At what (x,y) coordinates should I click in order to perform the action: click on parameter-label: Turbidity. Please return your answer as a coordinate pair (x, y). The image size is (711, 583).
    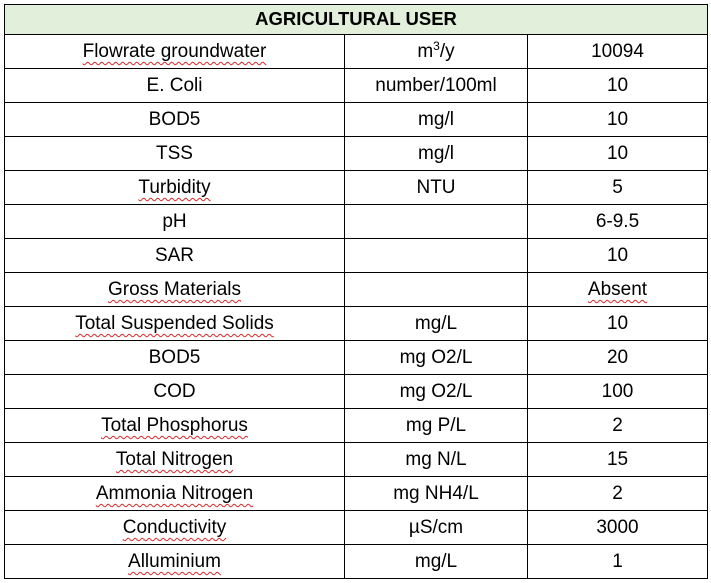
    Looking at the image, I should click on (174, 187).